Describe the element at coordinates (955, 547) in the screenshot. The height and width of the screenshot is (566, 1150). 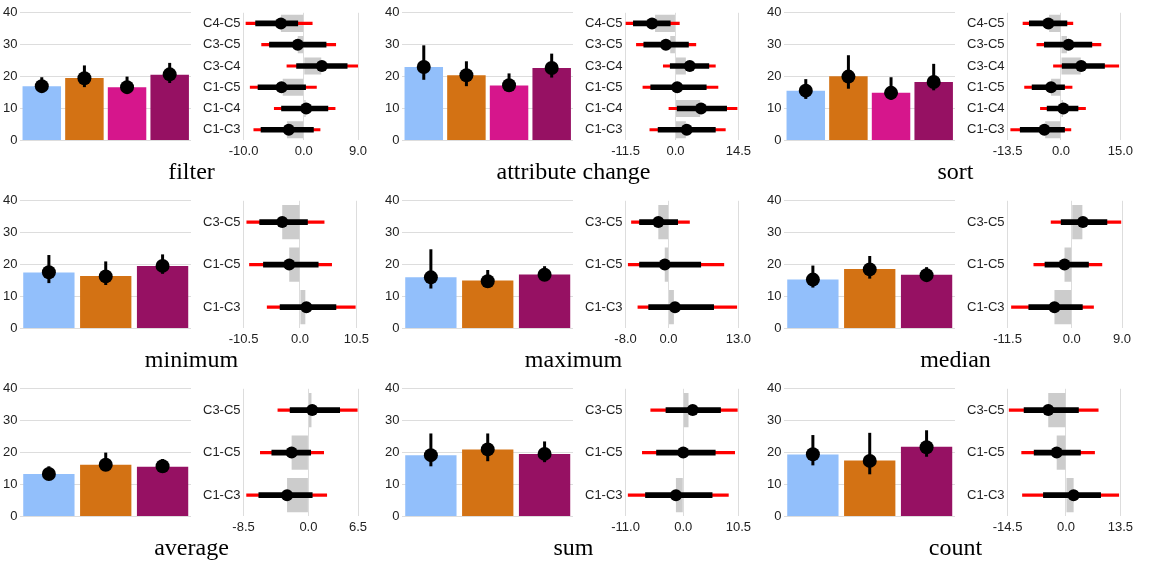
I see `text: count` at that location.